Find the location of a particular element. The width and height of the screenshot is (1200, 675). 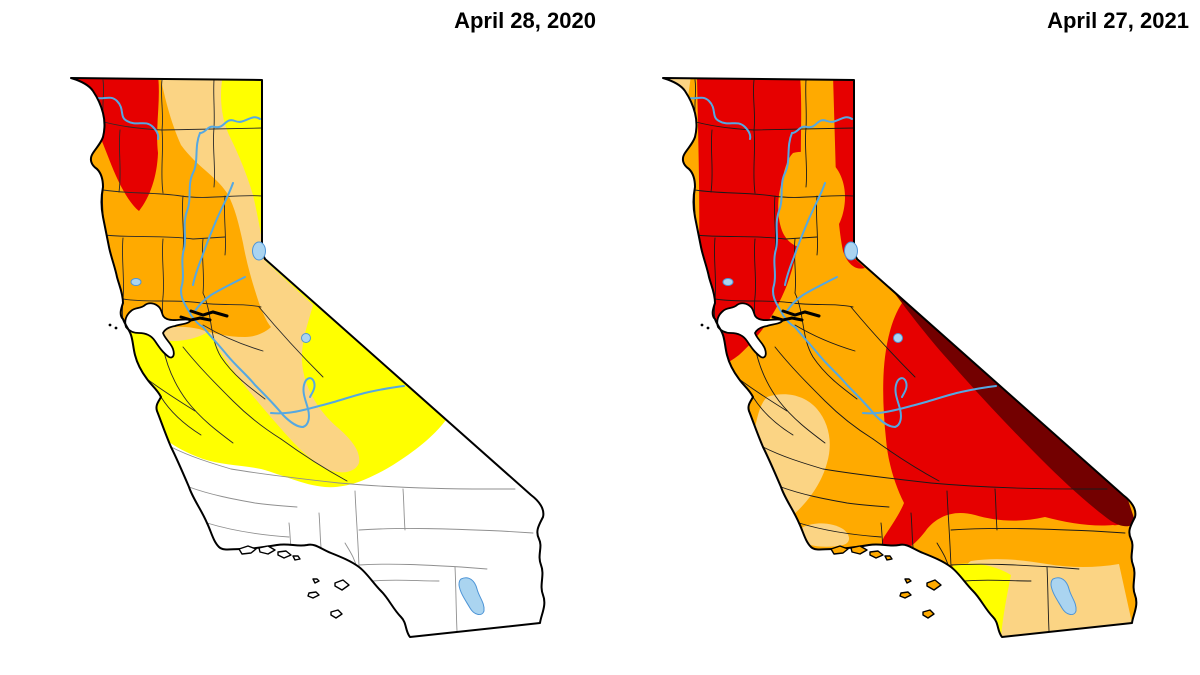

map-title-2021: April 27, 2021 is located at coordinates (1118, 20).